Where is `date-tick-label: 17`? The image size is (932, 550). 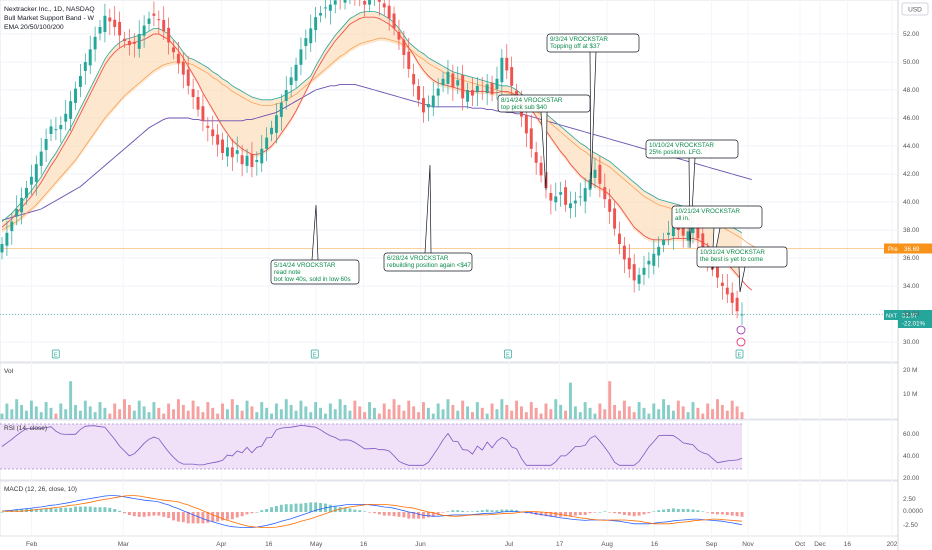
date-tick-label: 17 is located at coordinates (560, 544).